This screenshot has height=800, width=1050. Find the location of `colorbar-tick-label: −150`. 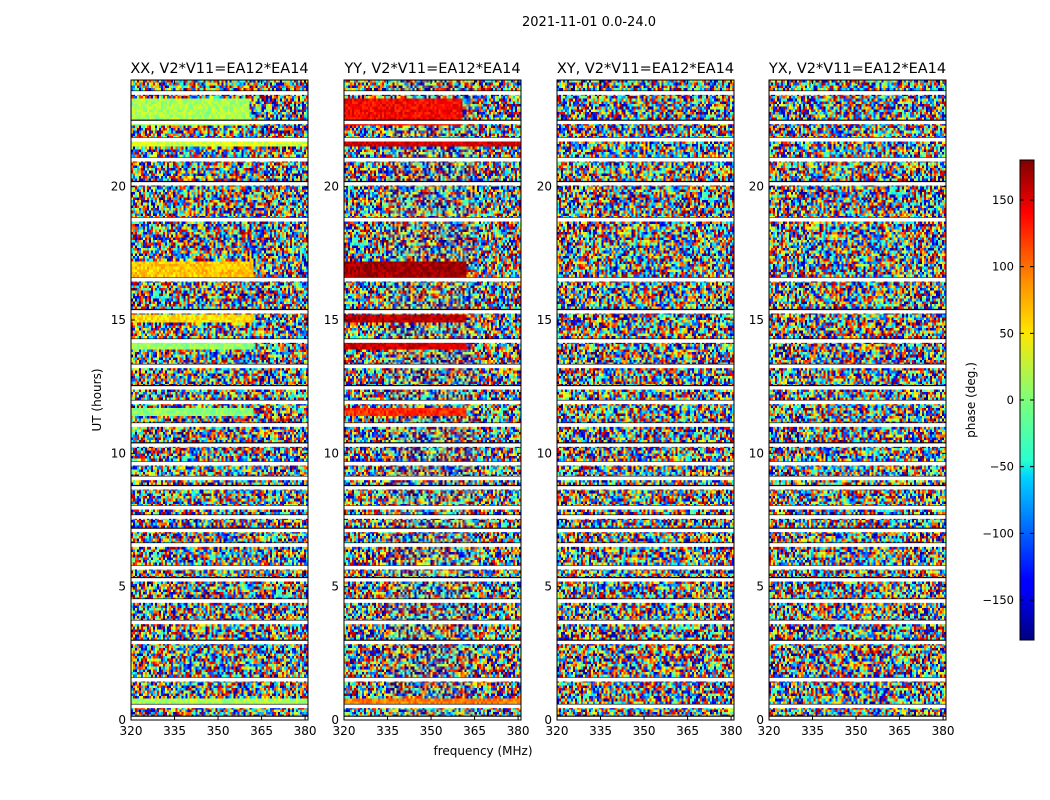

colorbar-tick-label: −150 is located at coordinates (998, 600).